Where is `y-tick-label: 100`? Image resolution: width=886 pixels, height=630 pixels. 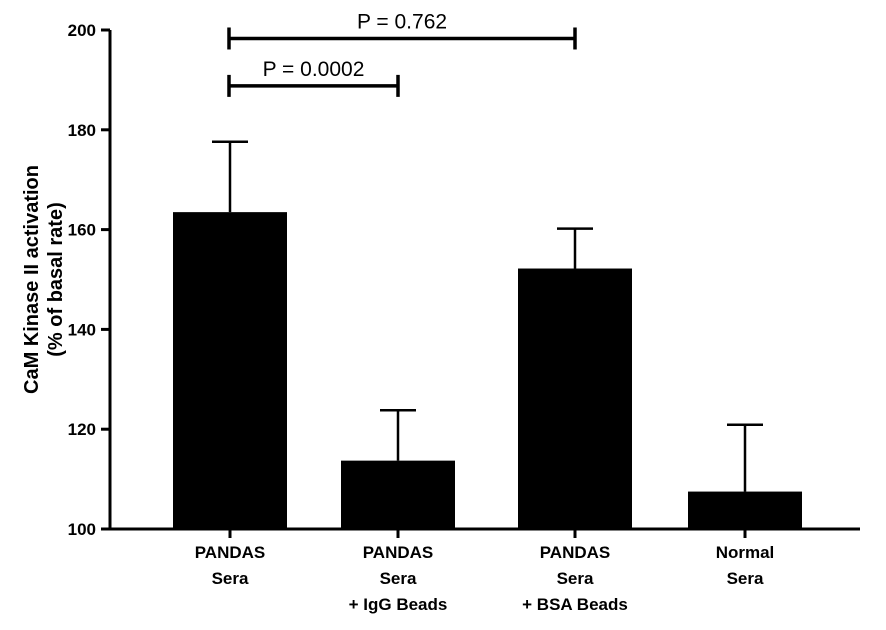 y-tick-label: 100 is located at coordinates (82, 529).